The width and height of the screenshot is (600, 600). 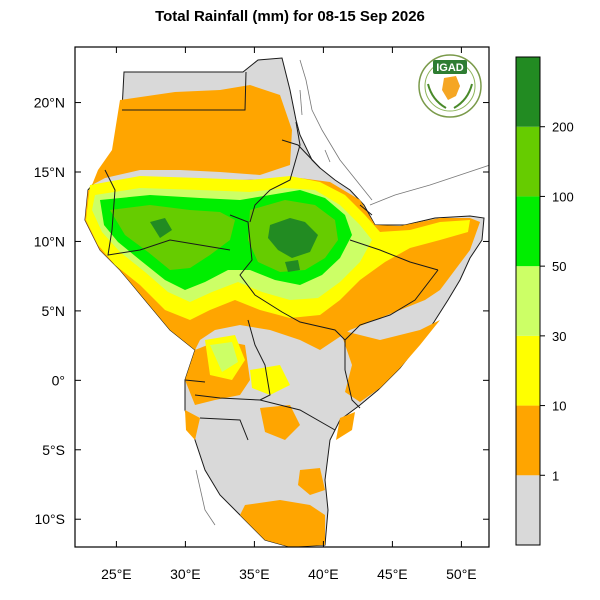 What do you see at coordinates (392, 574) in the screenshot?
I see `lon-tick-label: 45°E` at bounding box center [392, 574].